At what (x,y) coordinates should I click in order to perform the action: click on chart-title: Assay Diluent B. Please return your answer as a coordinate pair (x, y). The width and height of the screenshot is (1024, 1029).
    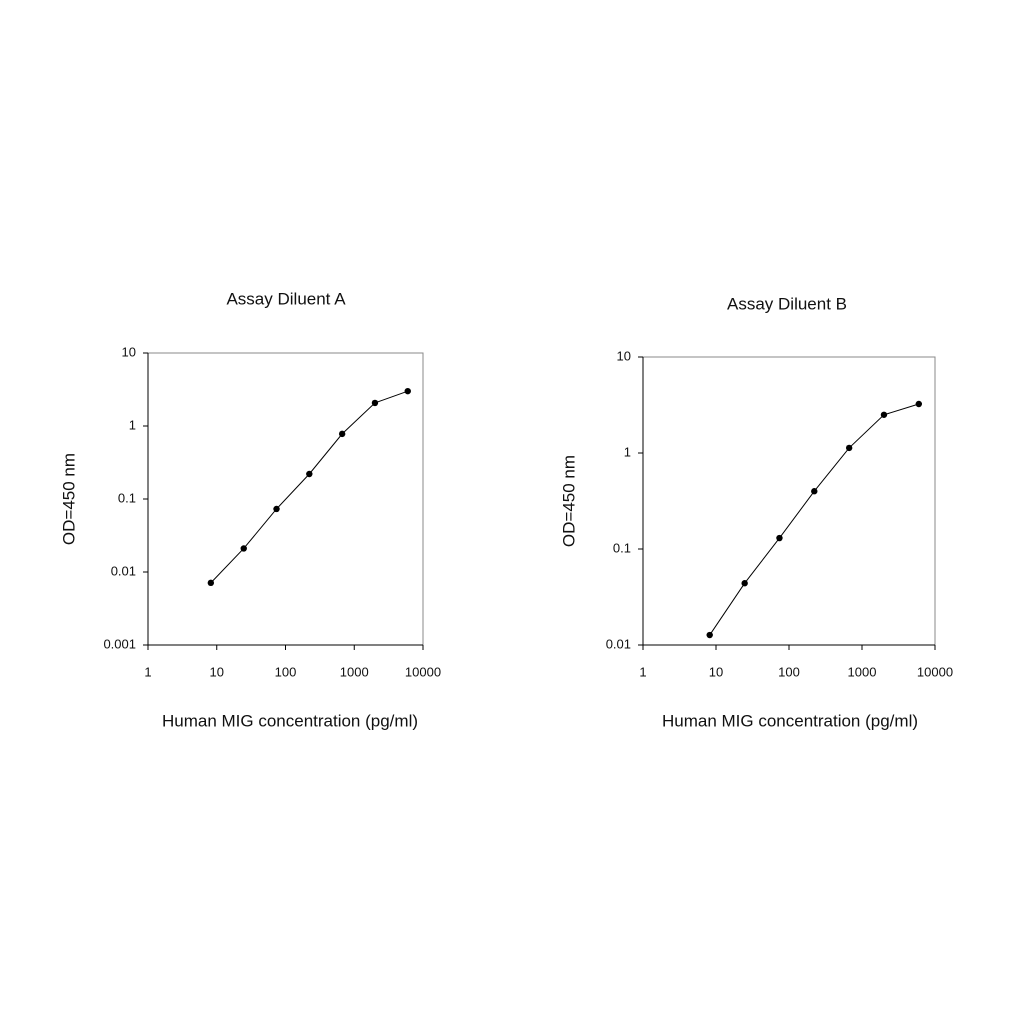
    Looking at the image, I should click on (787, 303).